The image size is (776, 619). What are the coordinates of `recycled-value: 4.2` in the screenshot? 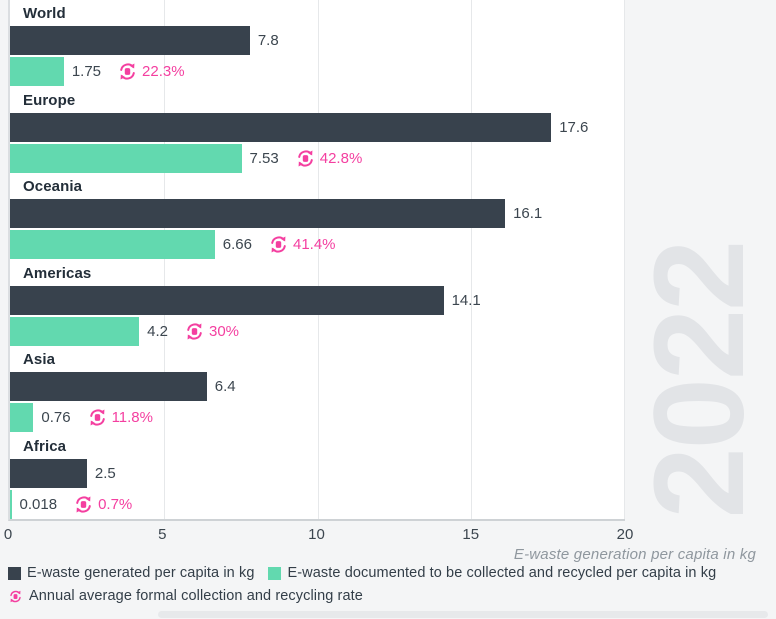 It's located at (157, 331).